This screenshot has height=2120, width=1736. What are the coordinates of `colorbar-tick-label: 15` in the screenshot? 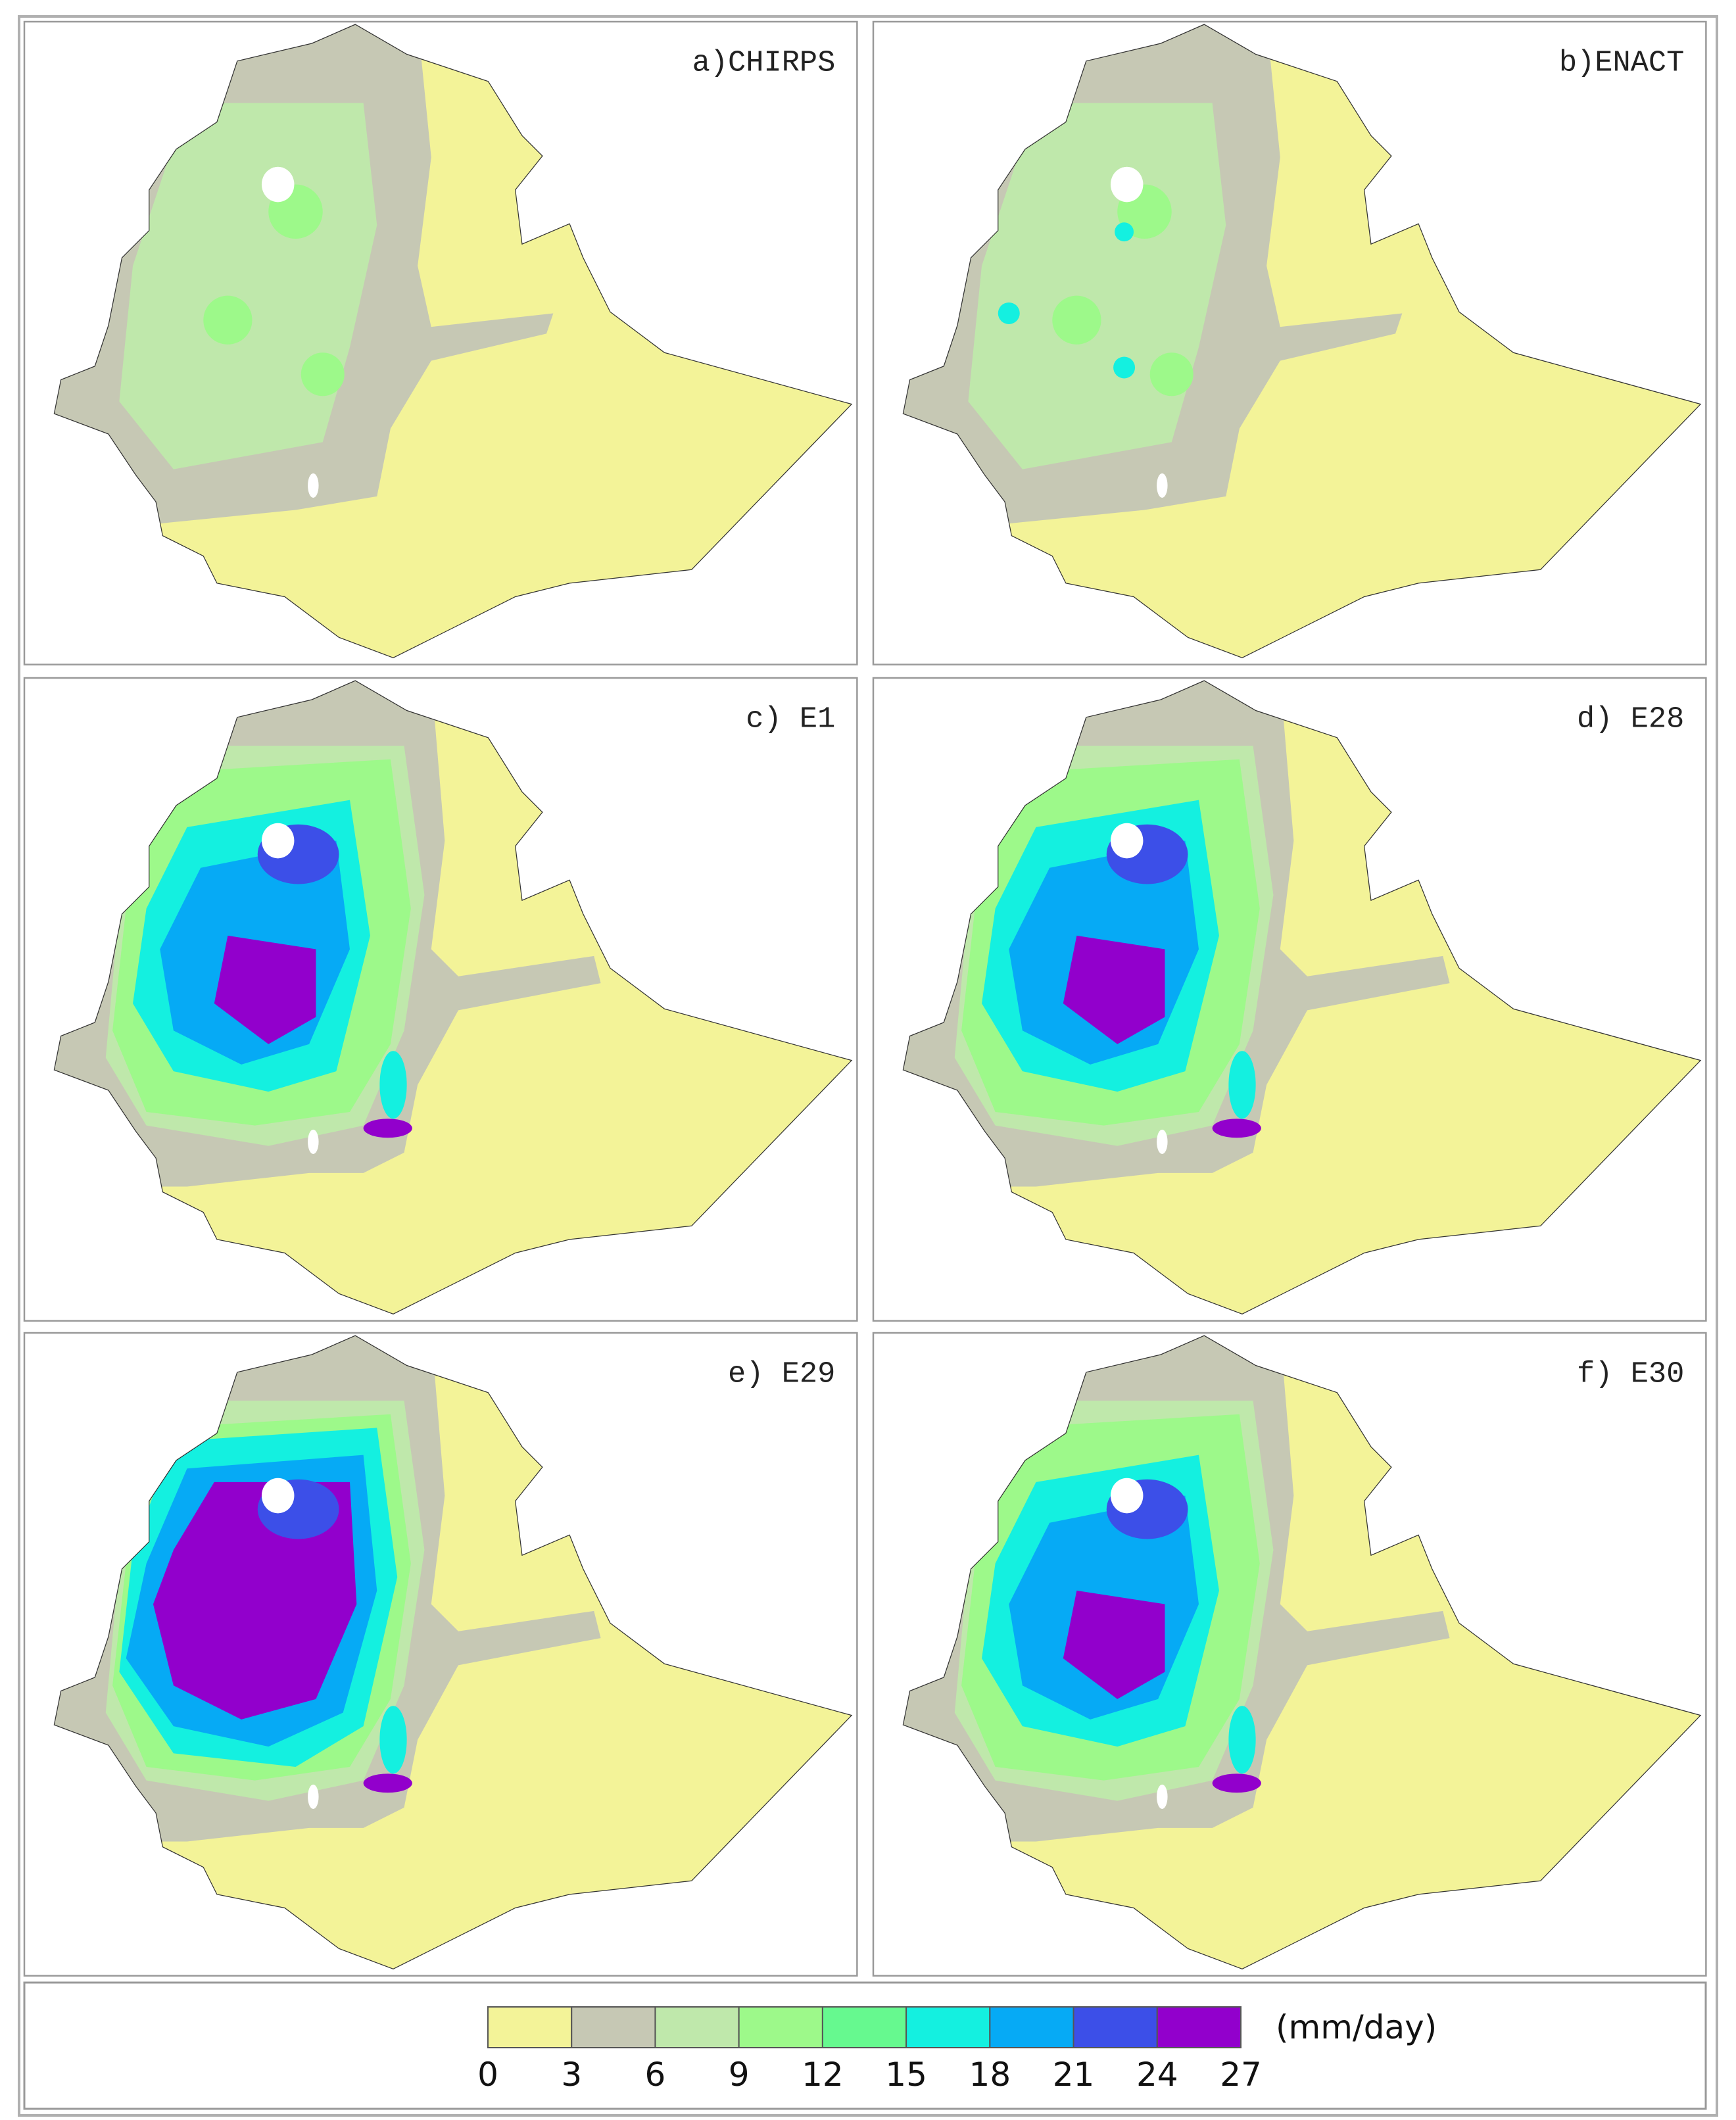 It's located at (906, 2075).